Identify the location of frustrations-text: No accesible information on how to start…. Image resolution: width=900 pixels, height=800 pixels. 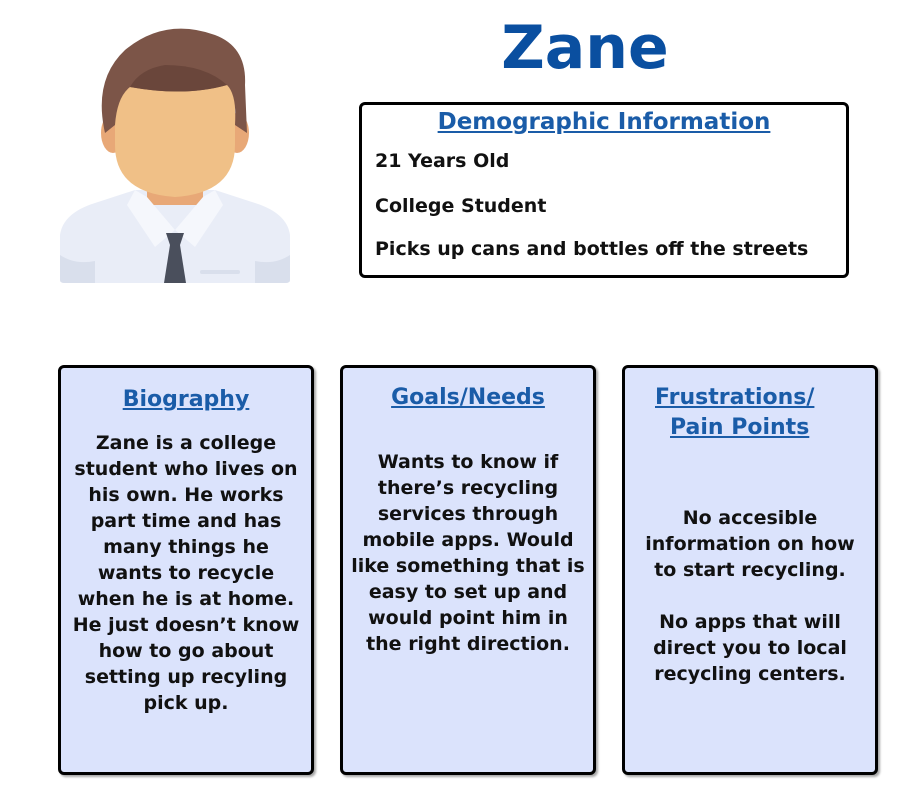
(750, 596).